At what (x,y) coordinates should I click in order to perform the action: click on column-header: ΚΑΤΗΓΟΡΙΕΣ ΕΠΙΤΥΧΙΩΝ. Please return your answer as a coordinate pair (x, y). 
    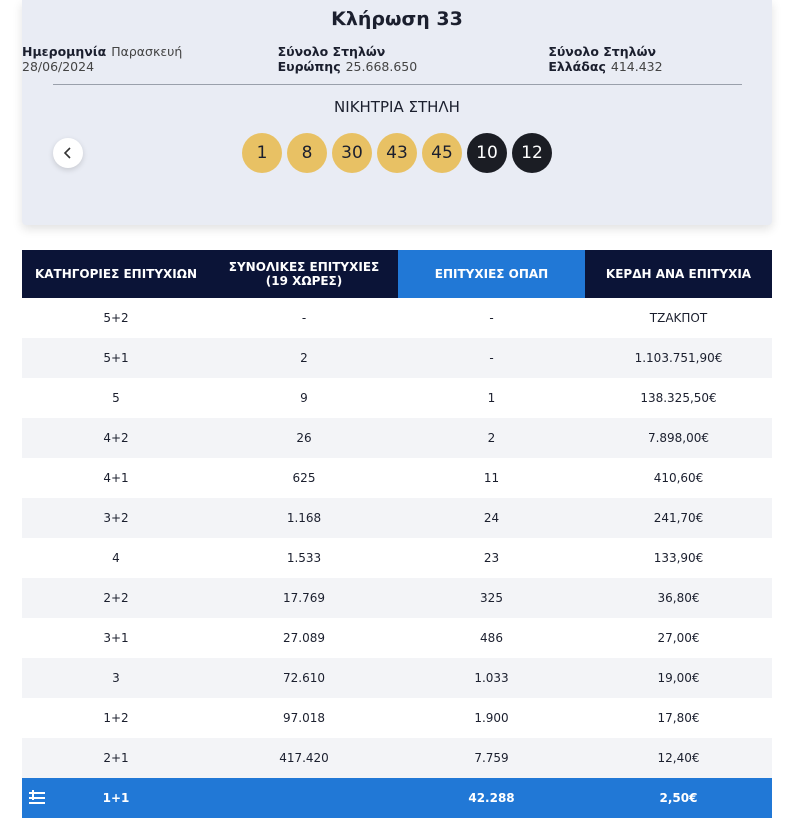
    Looking at the image, I should click on (116, 274).